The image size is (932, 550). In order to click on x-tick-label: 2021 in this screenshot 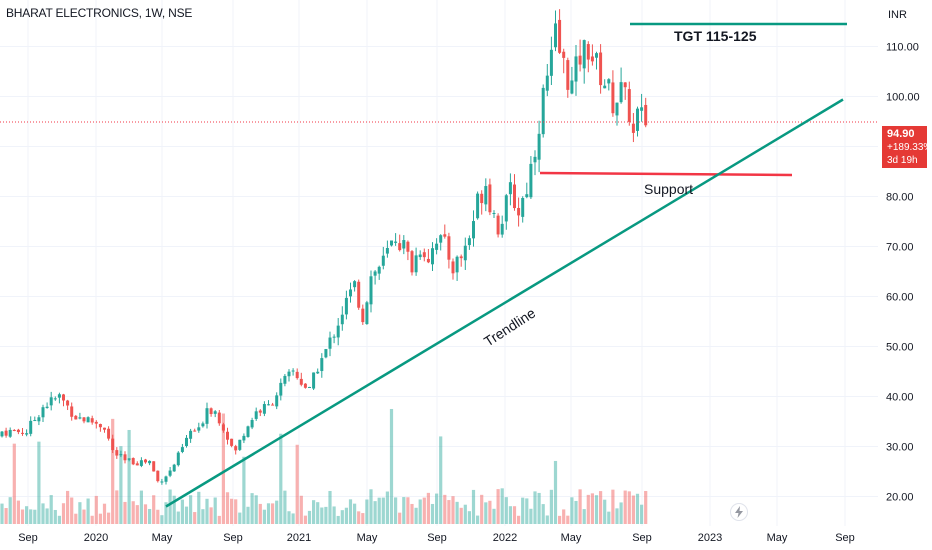, I will do `click(299, 538)`.